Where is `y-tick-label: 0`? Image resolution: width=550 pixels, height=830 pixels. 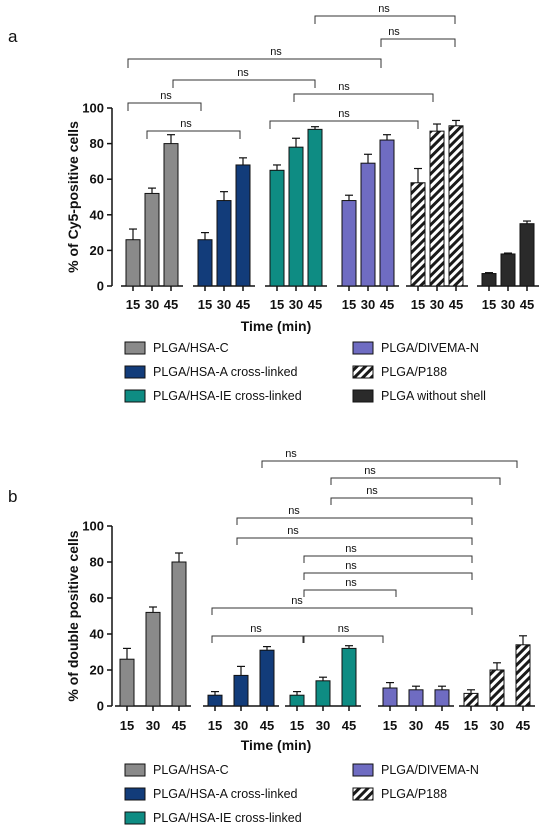 y-tick-label: 0 is located at coordinates (100, 706).